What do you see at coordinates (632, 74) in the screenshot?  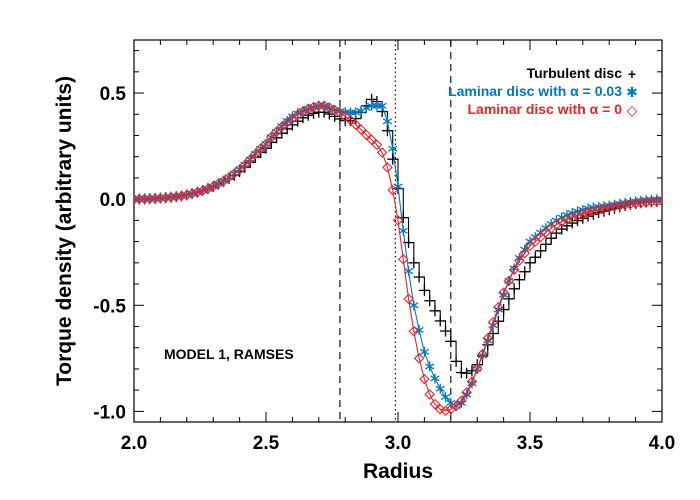 I see `legend-marker: +` at bounding box center [632, 74].